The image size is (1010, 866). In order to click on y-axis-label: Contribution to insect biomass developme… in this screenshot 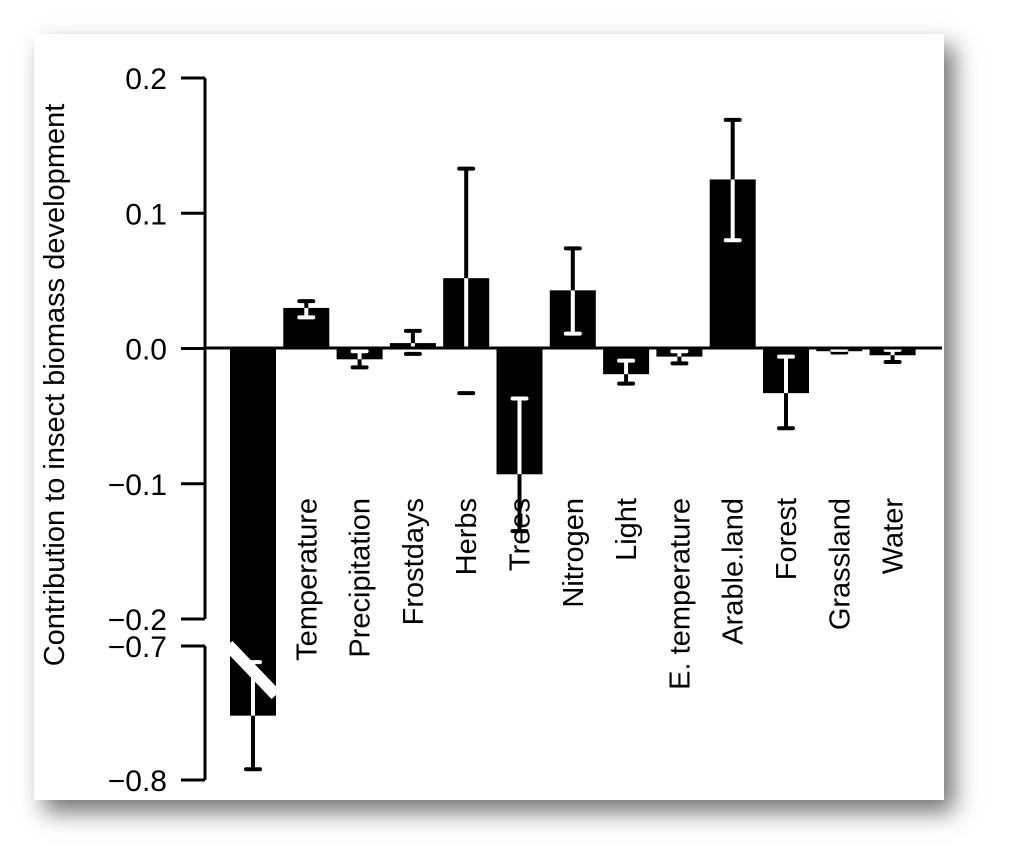, I will do `click(55, 385)`.